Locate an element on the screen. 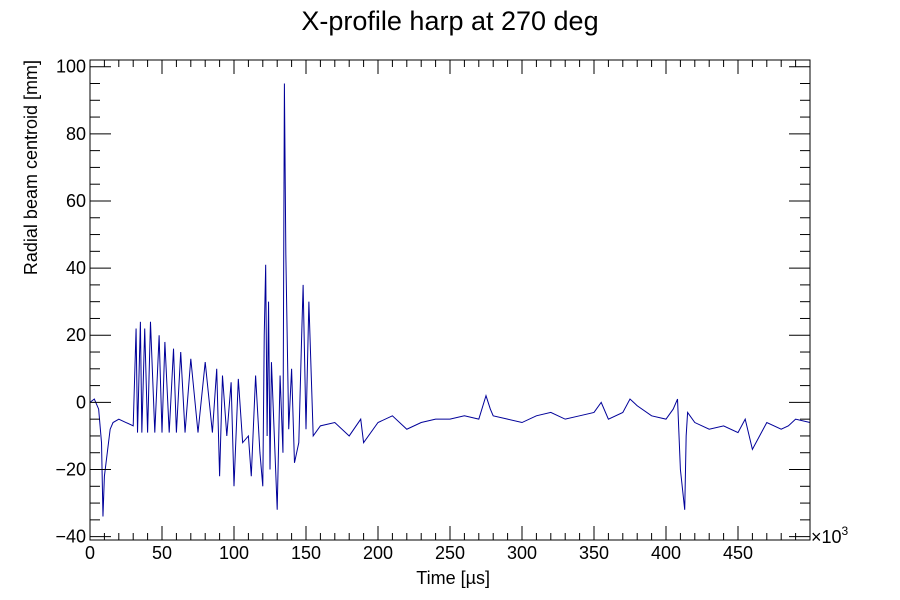 This screenshot has width=900, height=600. x-tick-label: 350 is located at coordinates (594, 553).